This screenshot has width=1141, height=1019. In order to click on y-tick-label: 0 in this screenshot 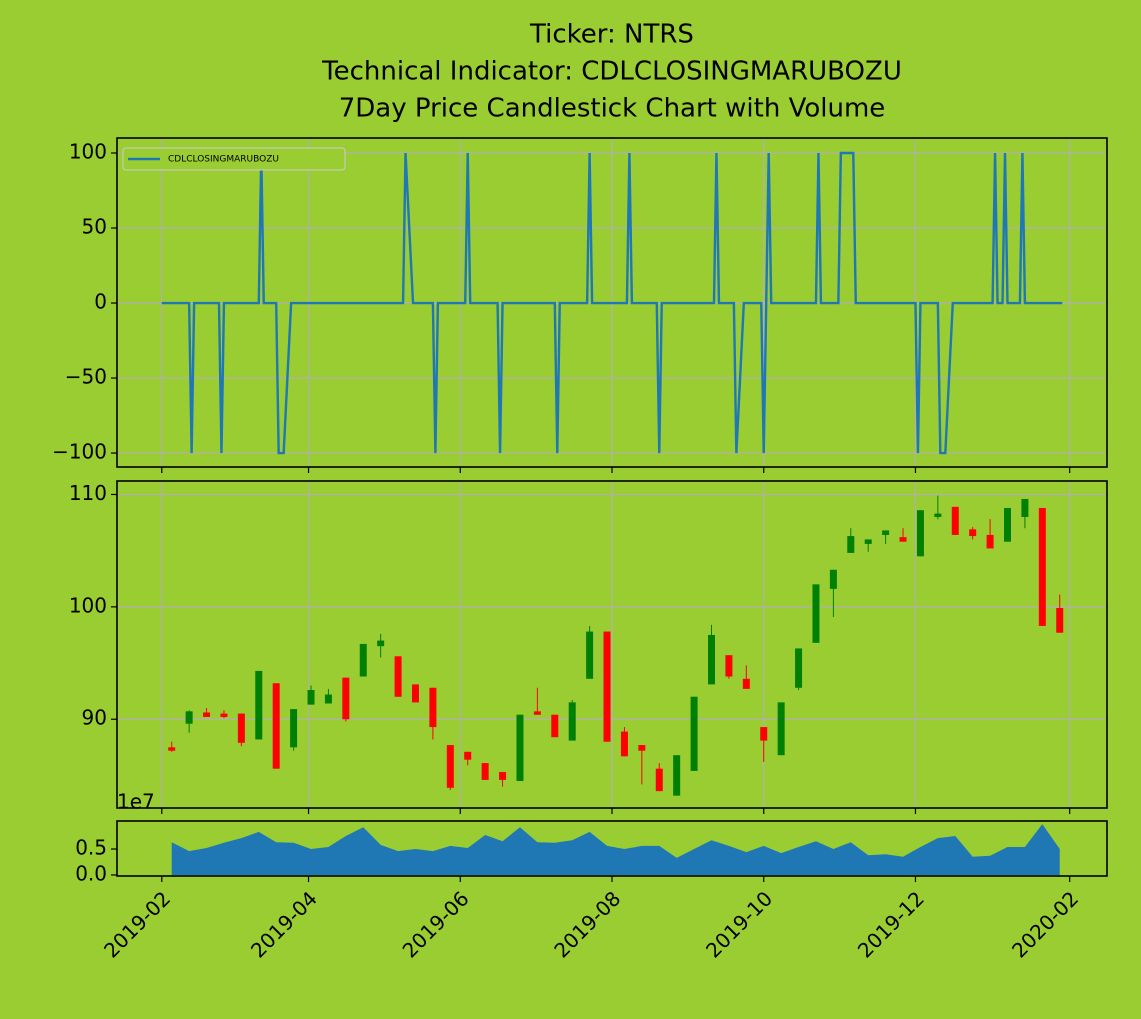, I will do `click(100, 302)`.